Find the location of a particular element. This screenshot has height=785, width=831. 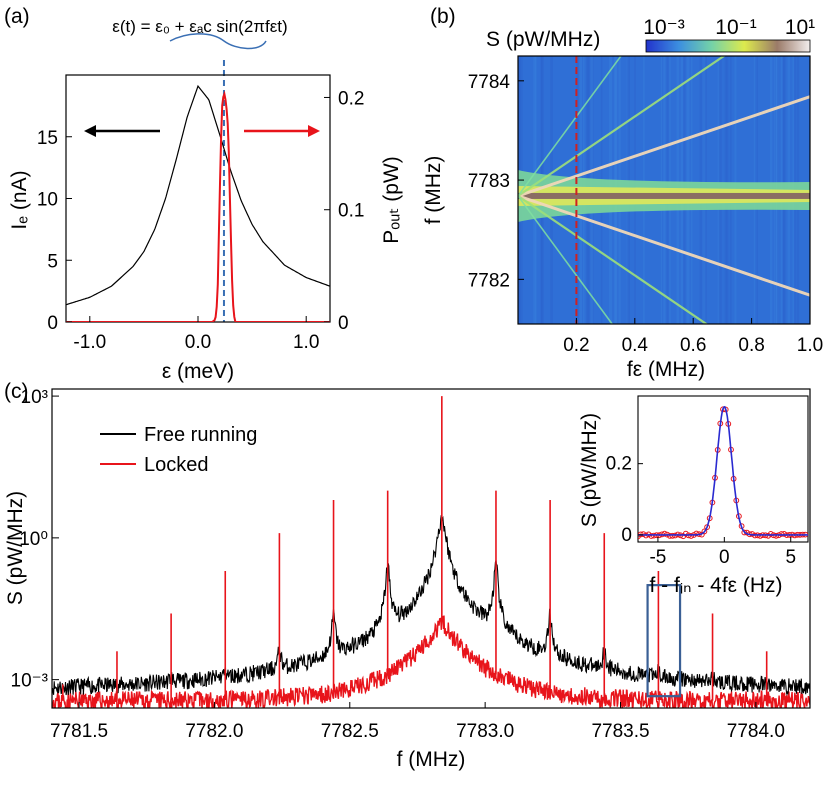

panel-c-legend: Free running Locked is located at coordinates (178, 450).